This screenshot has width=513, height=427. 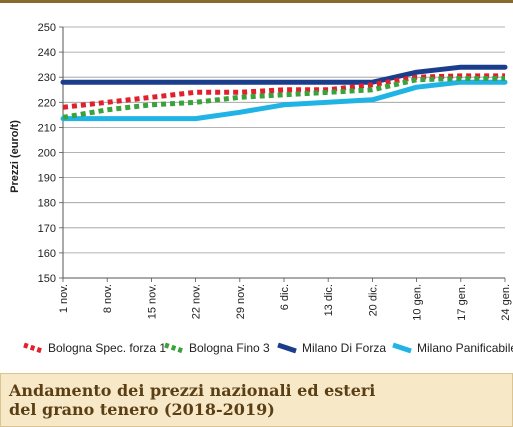 What do you see at coordinates (373, 300) in the screenshot?
I see `x-tick-label: 20 dic.` at bounding box center [373, 300].